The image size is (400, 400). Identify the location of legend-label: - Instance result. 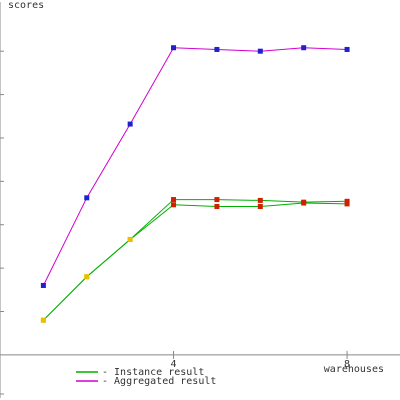
(153, 372).